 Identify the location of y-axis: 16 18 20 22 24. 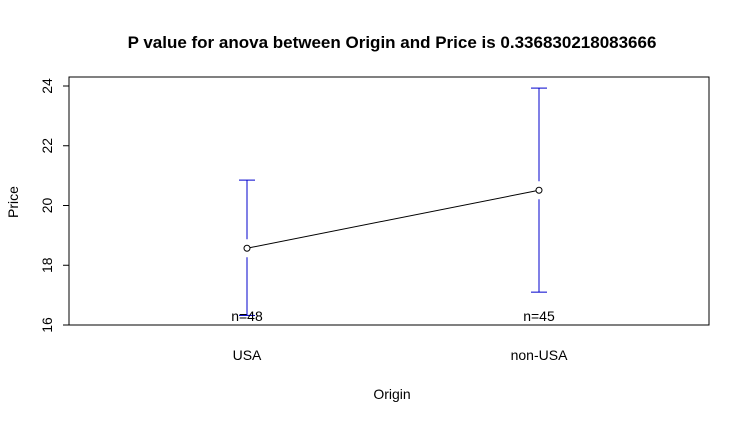
(54, 205).